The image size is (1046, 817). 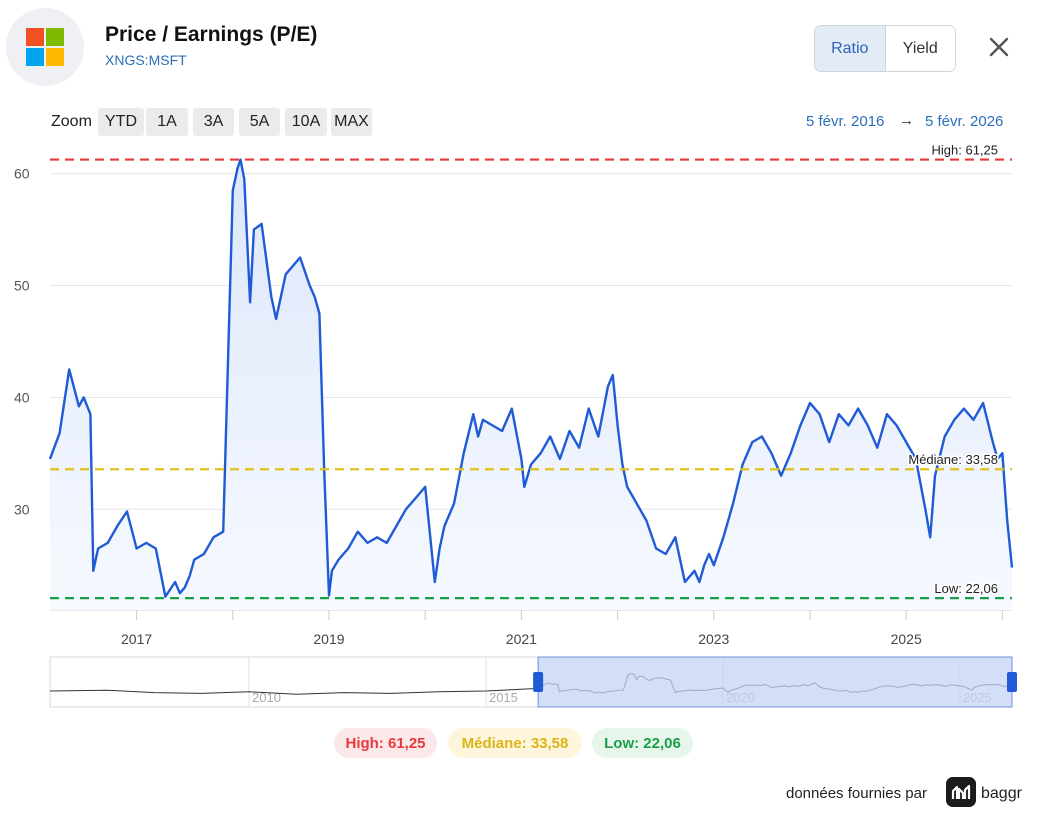 What do you see at coordinates (259, 122) in the screenshot?
I see `zoom-5a-button: 5A` at bounding box center [259, 122].